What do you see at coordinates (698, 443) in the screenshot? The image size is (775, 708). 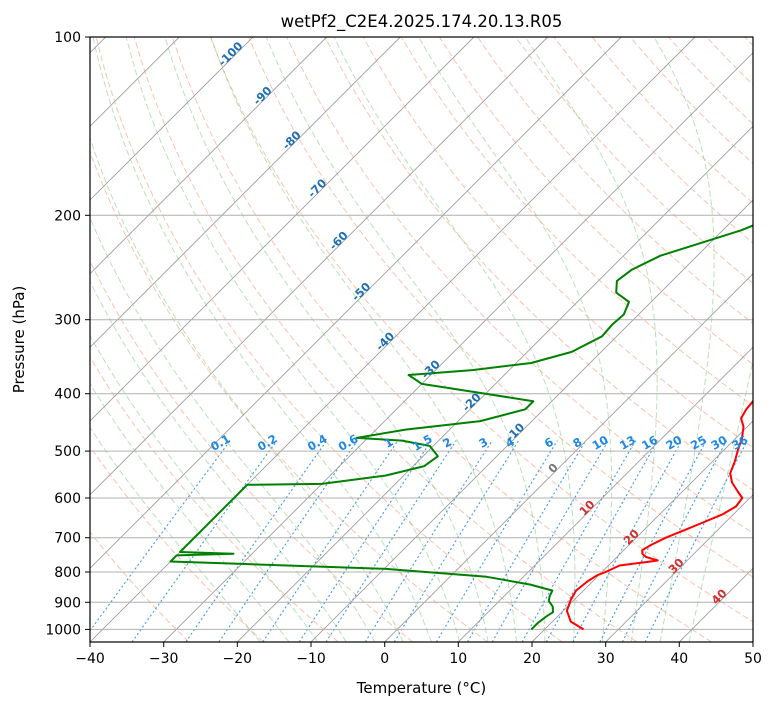 I see `mixing-ratio-label: 25` at bounding box center [698, 443].